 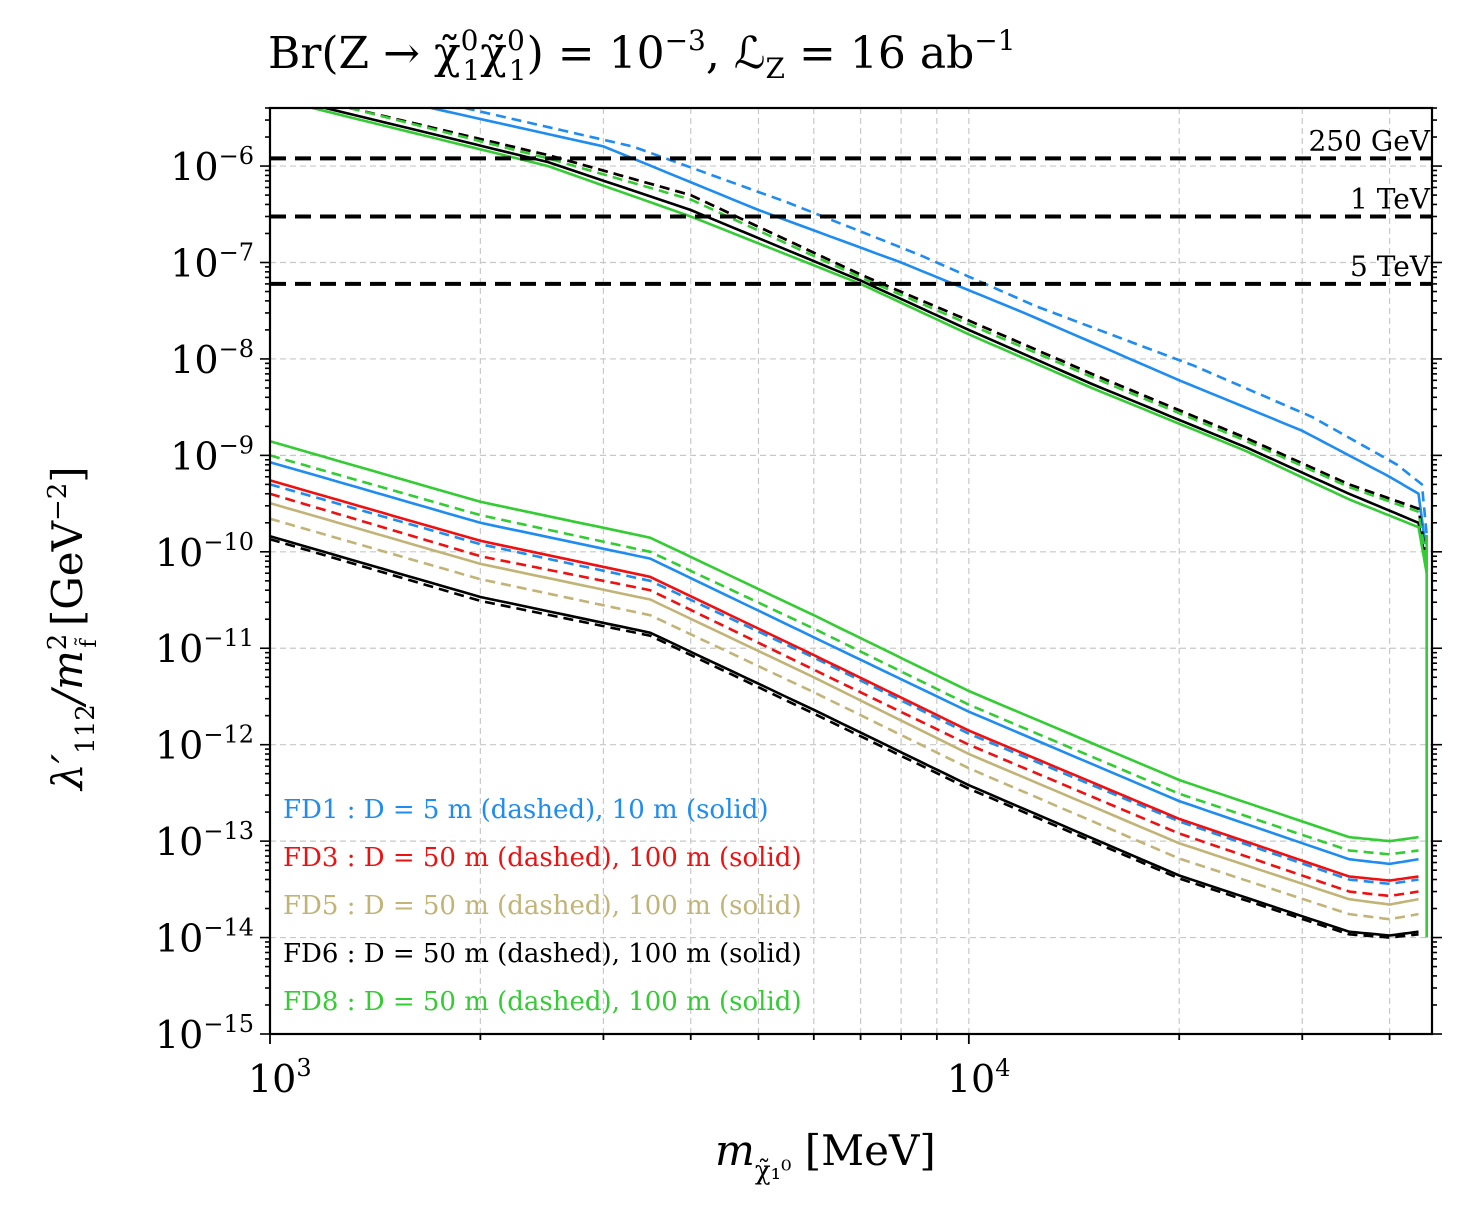 What do you see at coordinates (212, 165) in the screenshot?
I see `y-tick-label: 10⁻⁶` at bounding box center [212, 165].